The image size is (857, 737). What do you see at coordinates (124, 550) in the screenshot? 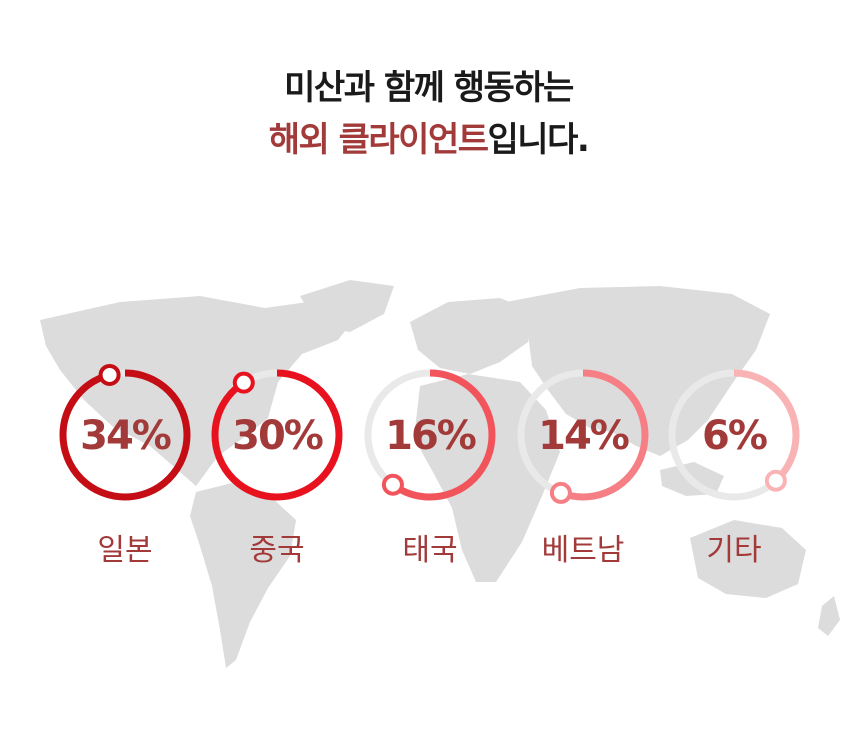
I see `ring-category-label: 일본` at bounding box center [124, 550].